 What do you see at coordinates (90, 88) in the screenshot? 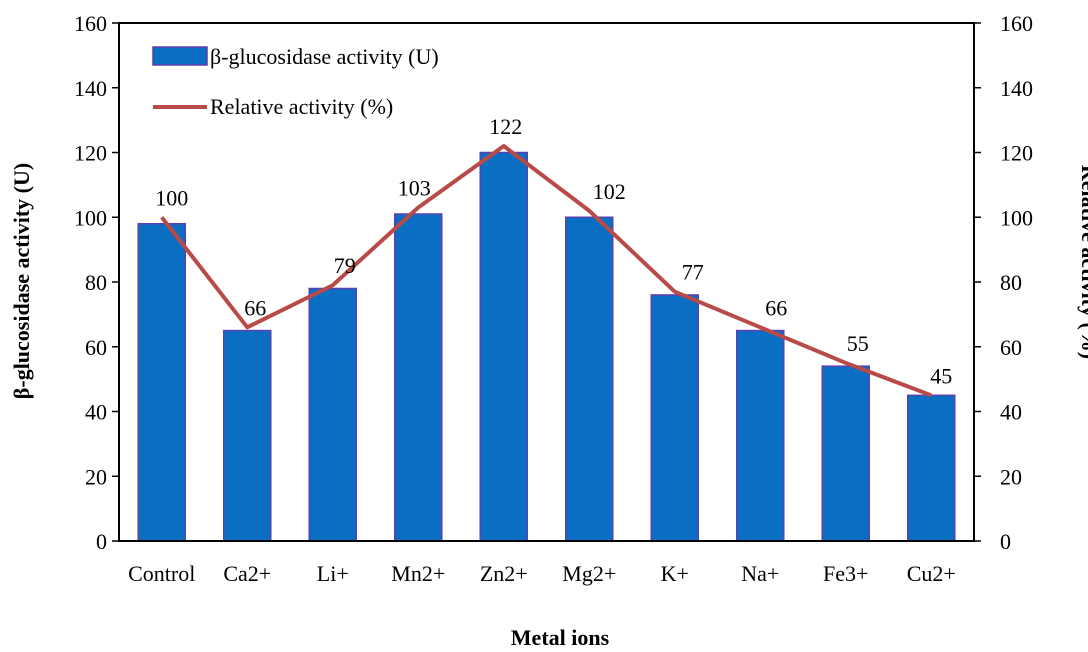
I see `left-tick-label-7: 140` at bounding box center [90, 88].